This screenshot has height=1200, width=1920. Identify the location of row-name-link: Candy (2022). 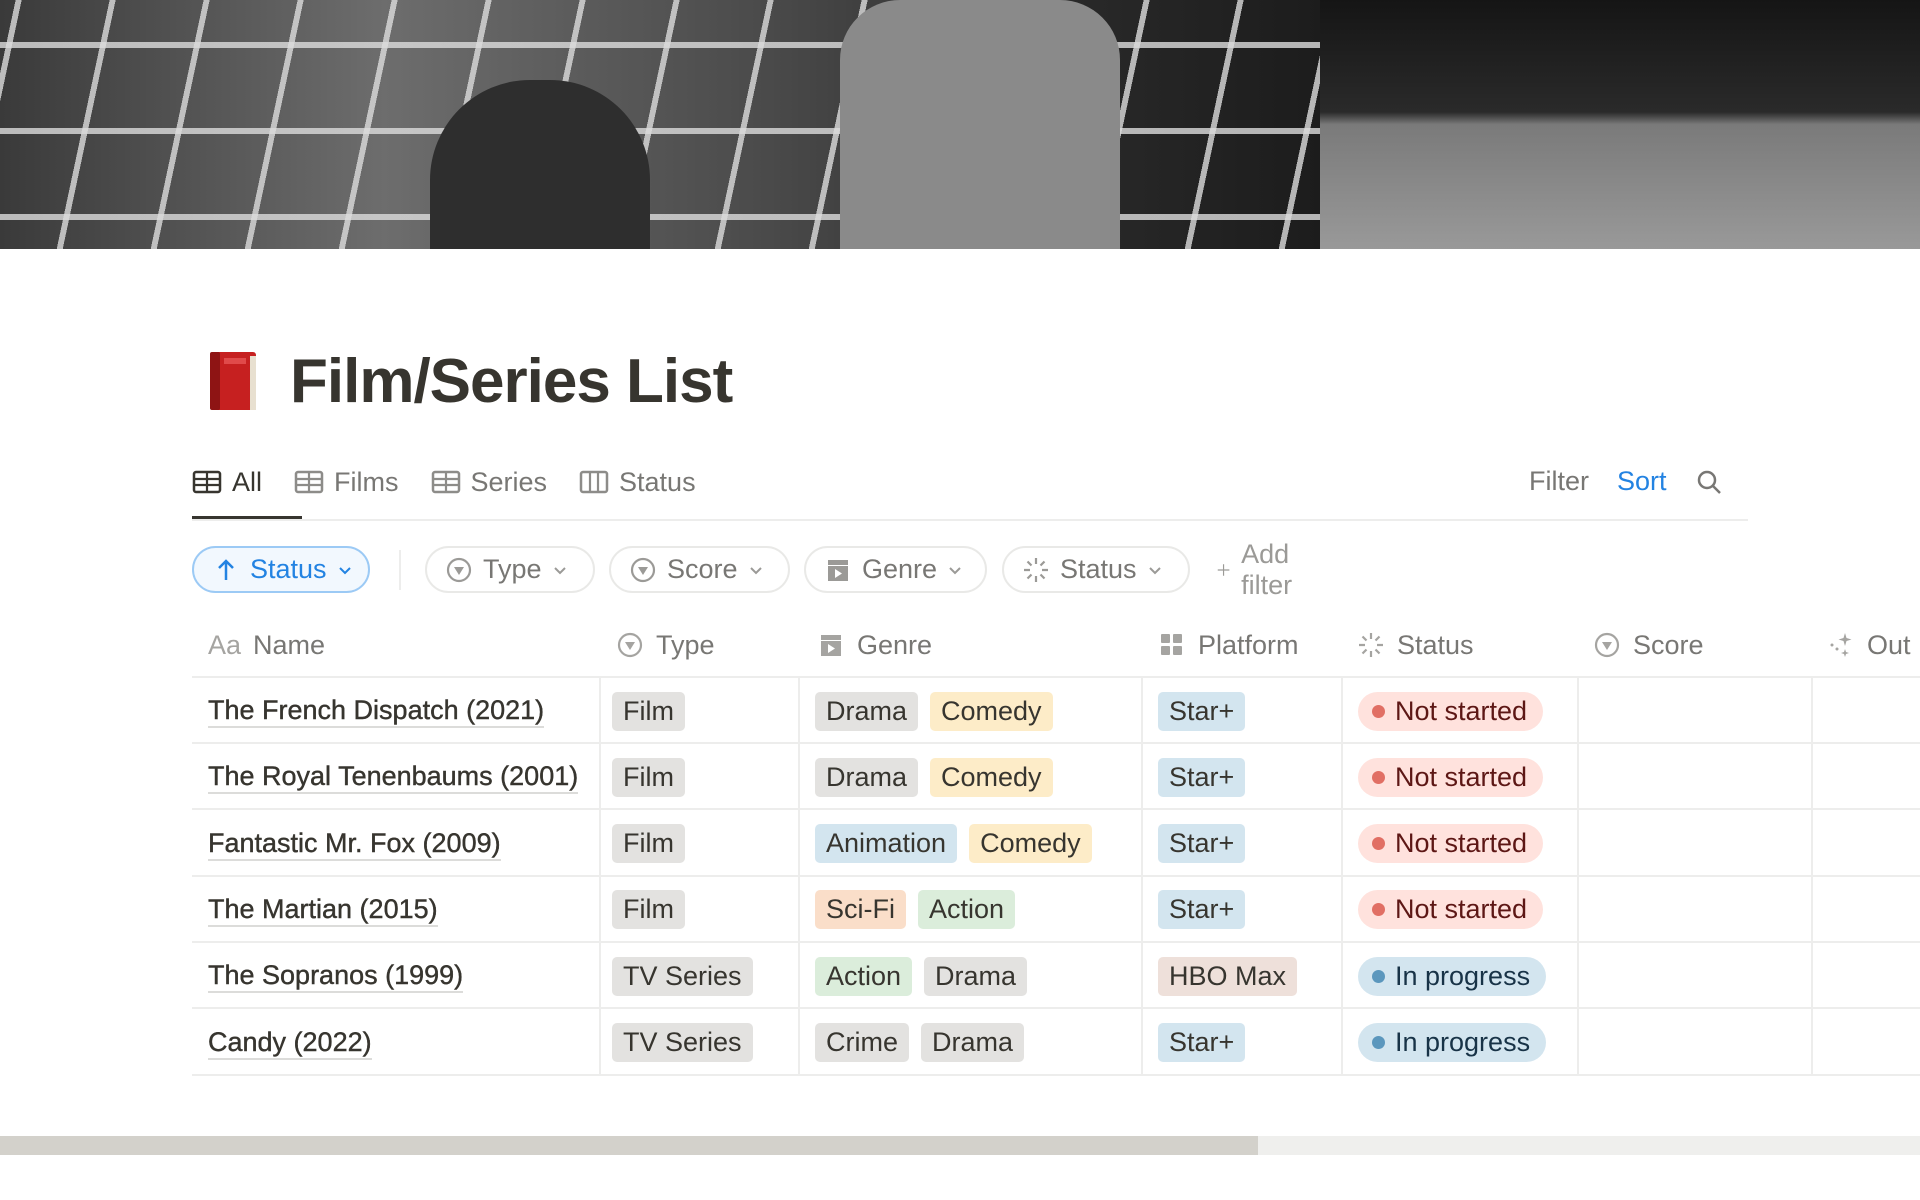
(290, 1043).